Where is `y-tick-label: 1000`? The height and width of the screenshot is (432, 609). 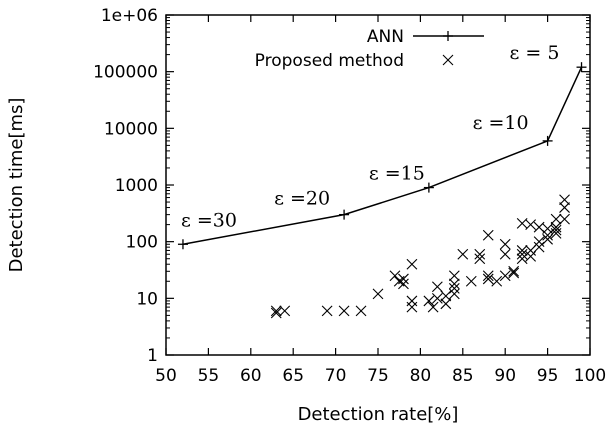 y-tick-label: 1000 is located at coordinates (136, 186).